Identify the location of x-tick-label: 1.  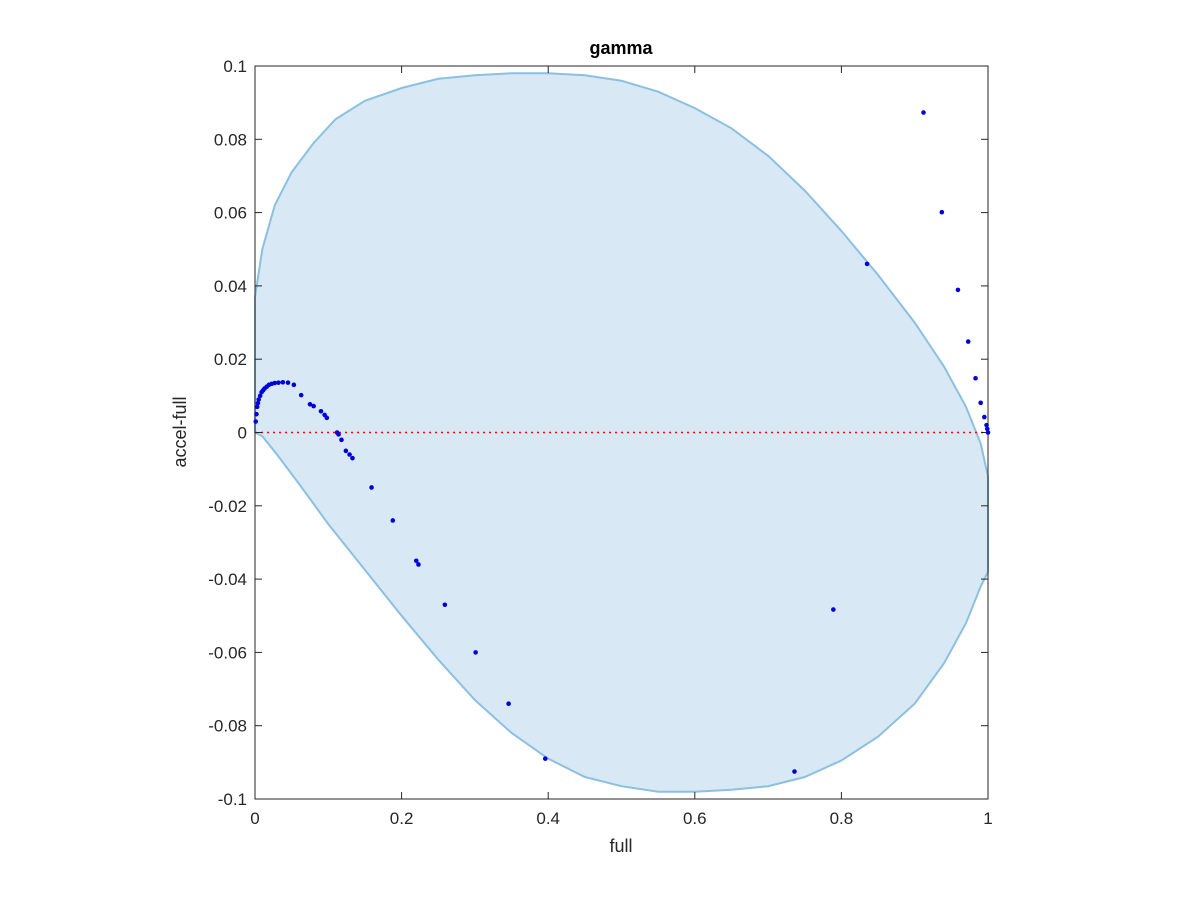
(987, 818).